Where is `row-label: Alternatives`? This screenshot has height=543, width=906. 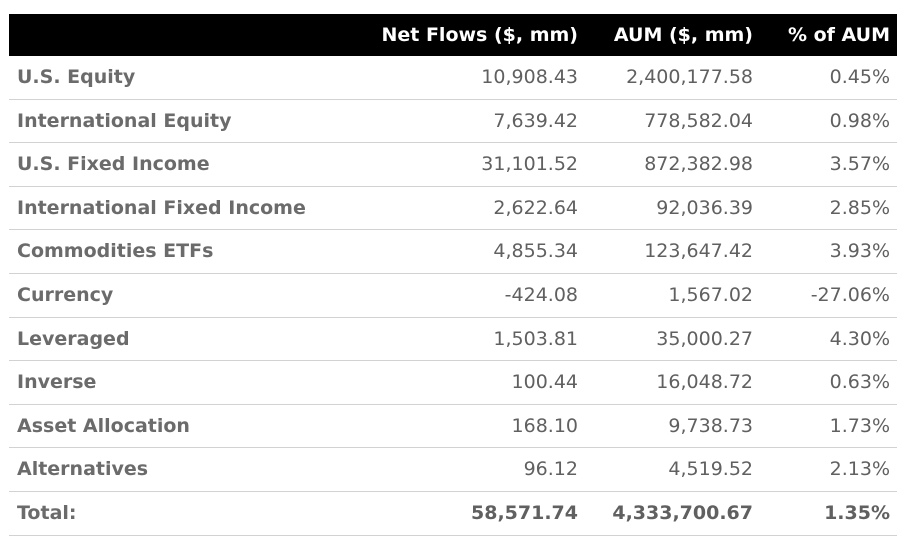
row-label: Alternatives is located at coordinates (83, 469).